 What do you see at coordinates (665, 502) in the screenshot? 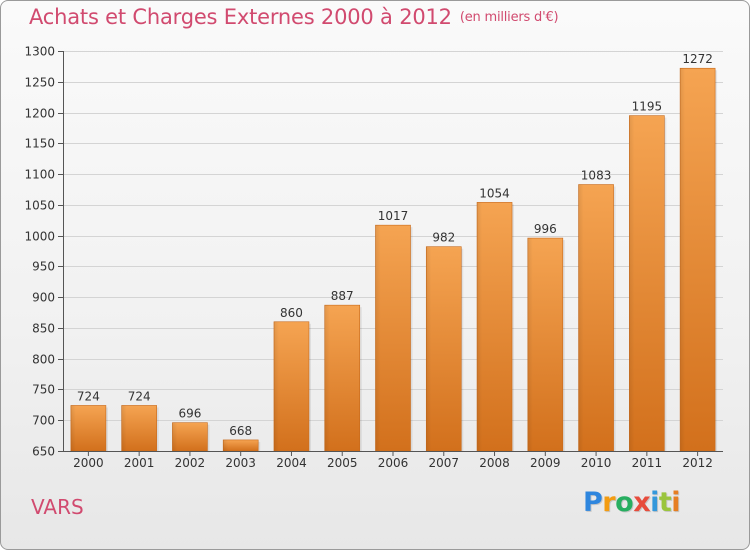
I see `logo-letter: t` at bounding box center [665, 502].